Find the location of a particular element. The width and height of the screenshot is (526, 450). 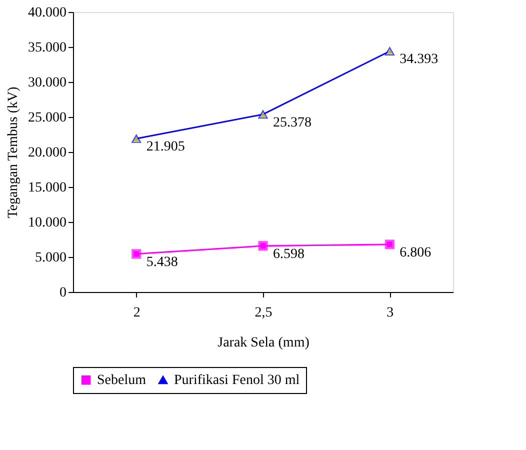

data-label: 6.806 is located at coordinates (416, 252).